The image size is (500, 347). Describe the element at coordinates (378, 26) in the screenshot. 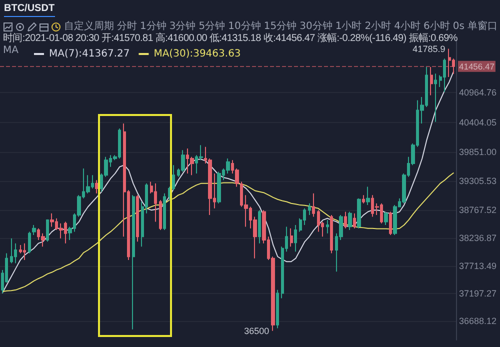

I see `text: 2小时` at that location.